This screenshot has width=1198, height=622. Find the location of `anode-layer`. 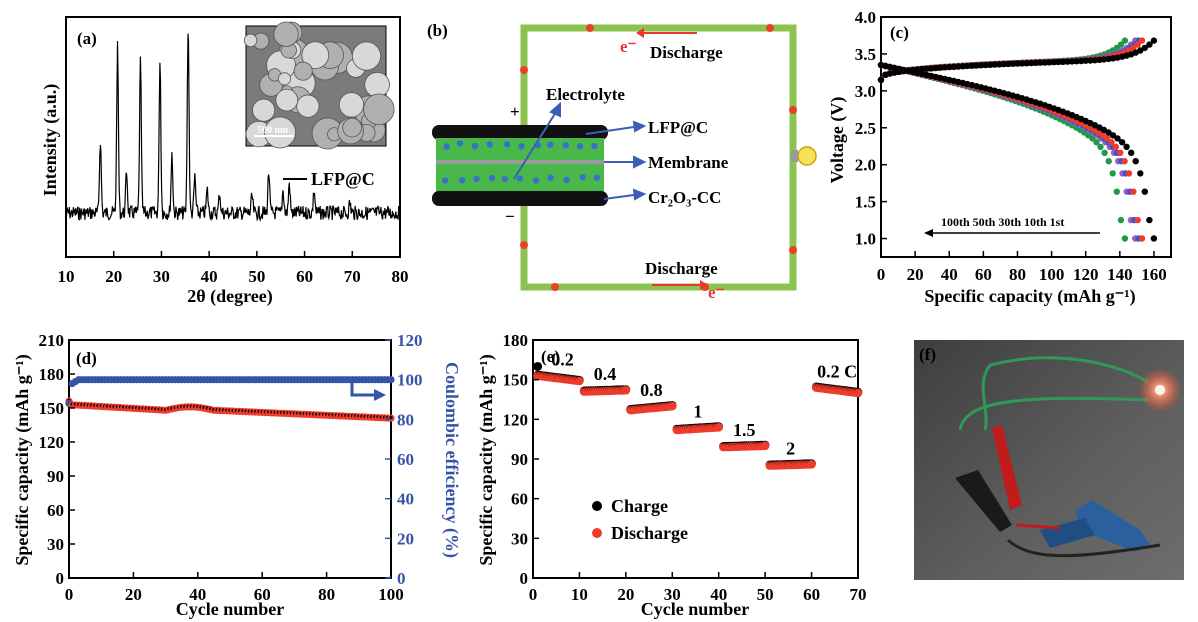

anode-layer is located at coordinates (520, 198).